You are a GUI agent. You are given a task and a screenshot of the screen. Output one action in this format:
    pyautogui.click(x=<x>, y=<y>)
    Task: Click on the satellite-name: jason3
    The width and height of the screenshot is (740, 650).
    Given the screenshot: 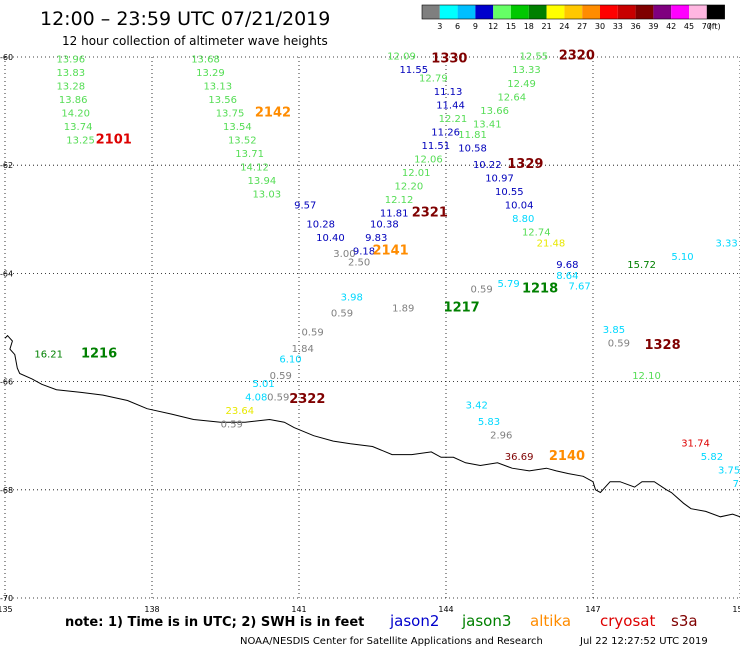 What is the action you would take?
    pyautogui.click(x=486, y=621)
    